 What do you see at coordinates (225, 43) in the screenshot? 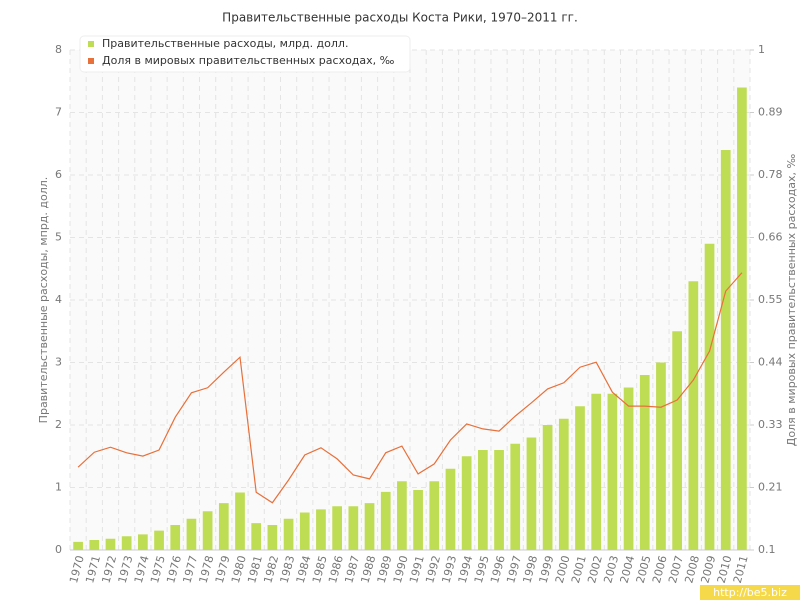
I see `legend-label: Правительственные расходы, млрд. долл.` at bounding box center [225, 43].